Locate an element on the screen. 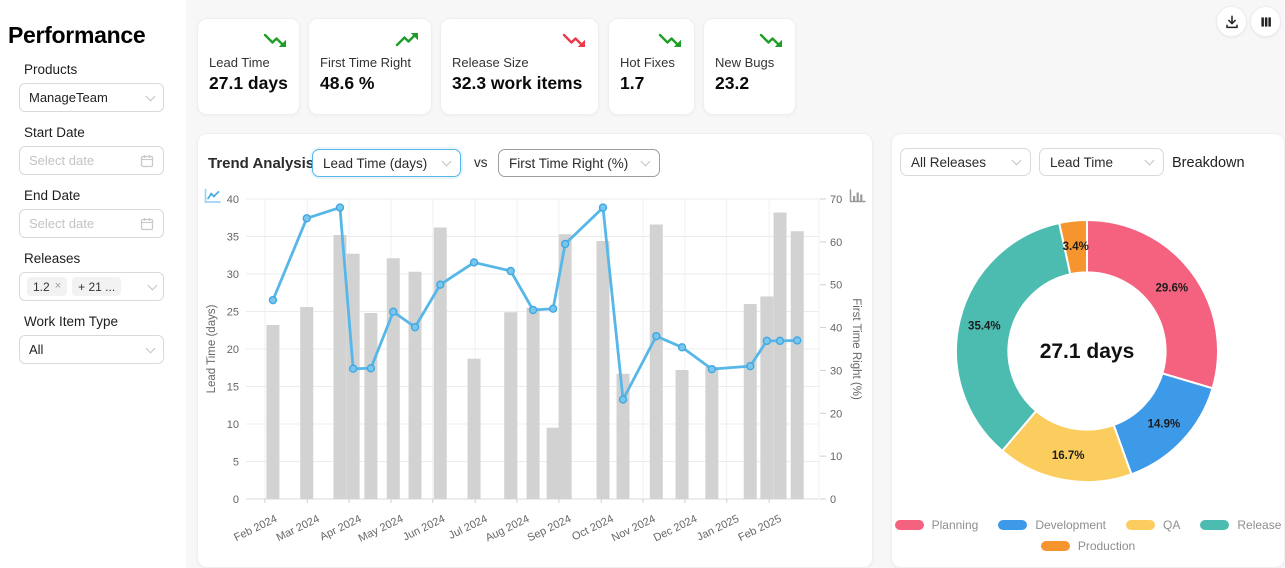 This screenshot has width=1285, height=568. end-date-label: End Date is located at coordinates (52, 195).